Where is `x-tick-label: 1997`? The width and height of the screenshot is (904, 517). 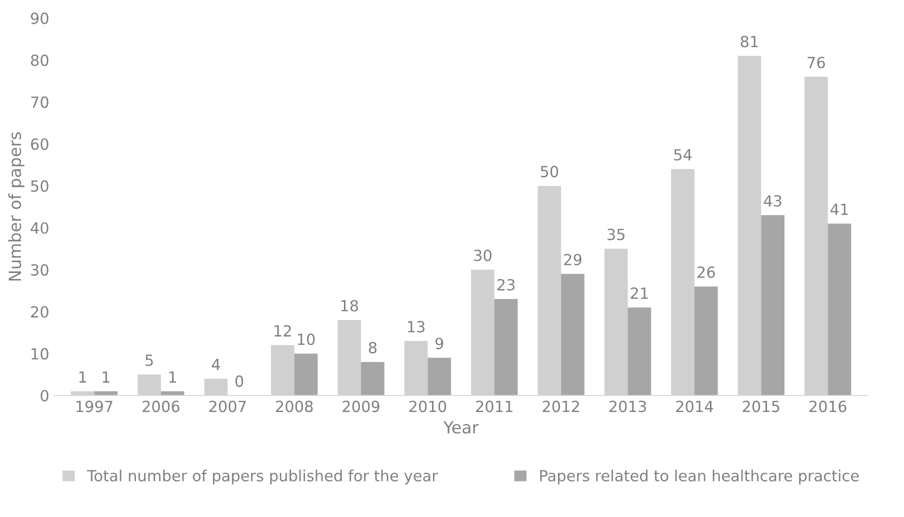
x-tick-label: 1997 is located at coordinates (94, 406).